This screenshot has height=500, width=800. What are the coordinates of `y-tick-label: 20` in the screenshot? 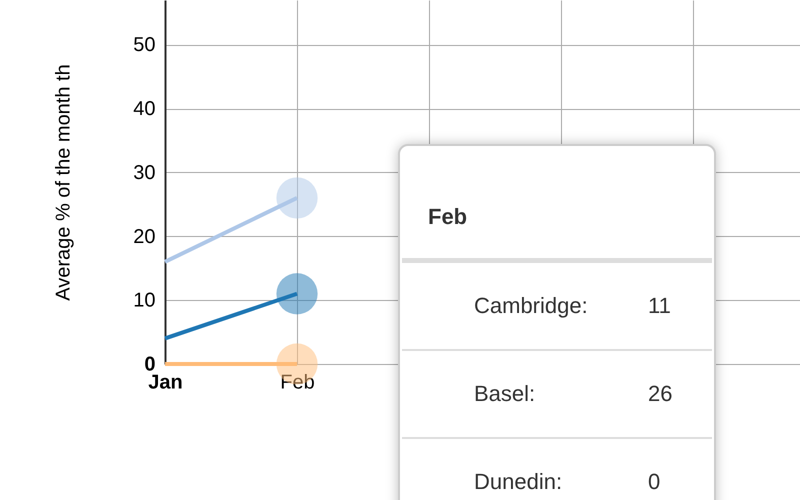 It's located at (144, 237).